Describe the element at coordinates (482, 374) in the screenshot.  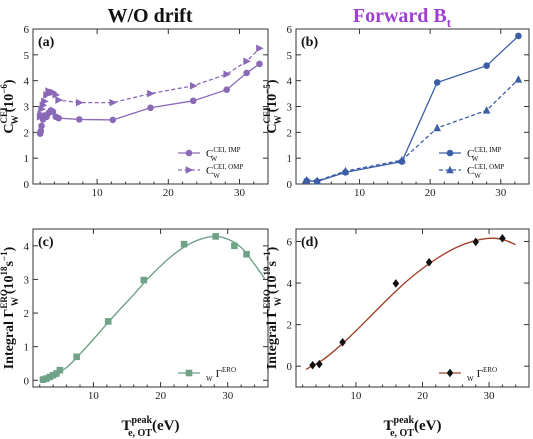
I see `legend-label: ΓERO W` at that location.